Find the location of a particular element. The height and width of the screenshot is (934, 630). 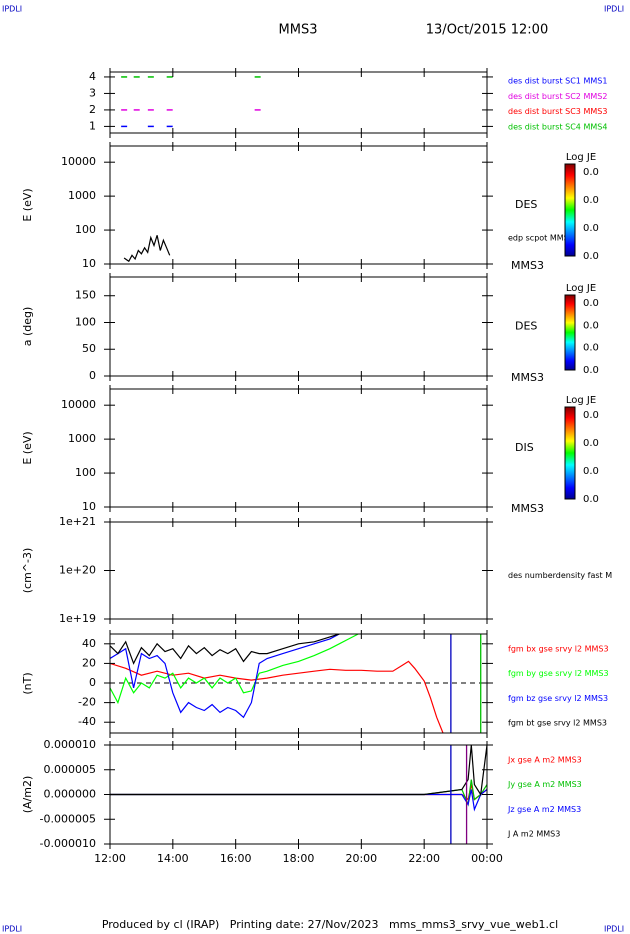

x-tick-label: 14:00 is located at coordinates (173, 858).